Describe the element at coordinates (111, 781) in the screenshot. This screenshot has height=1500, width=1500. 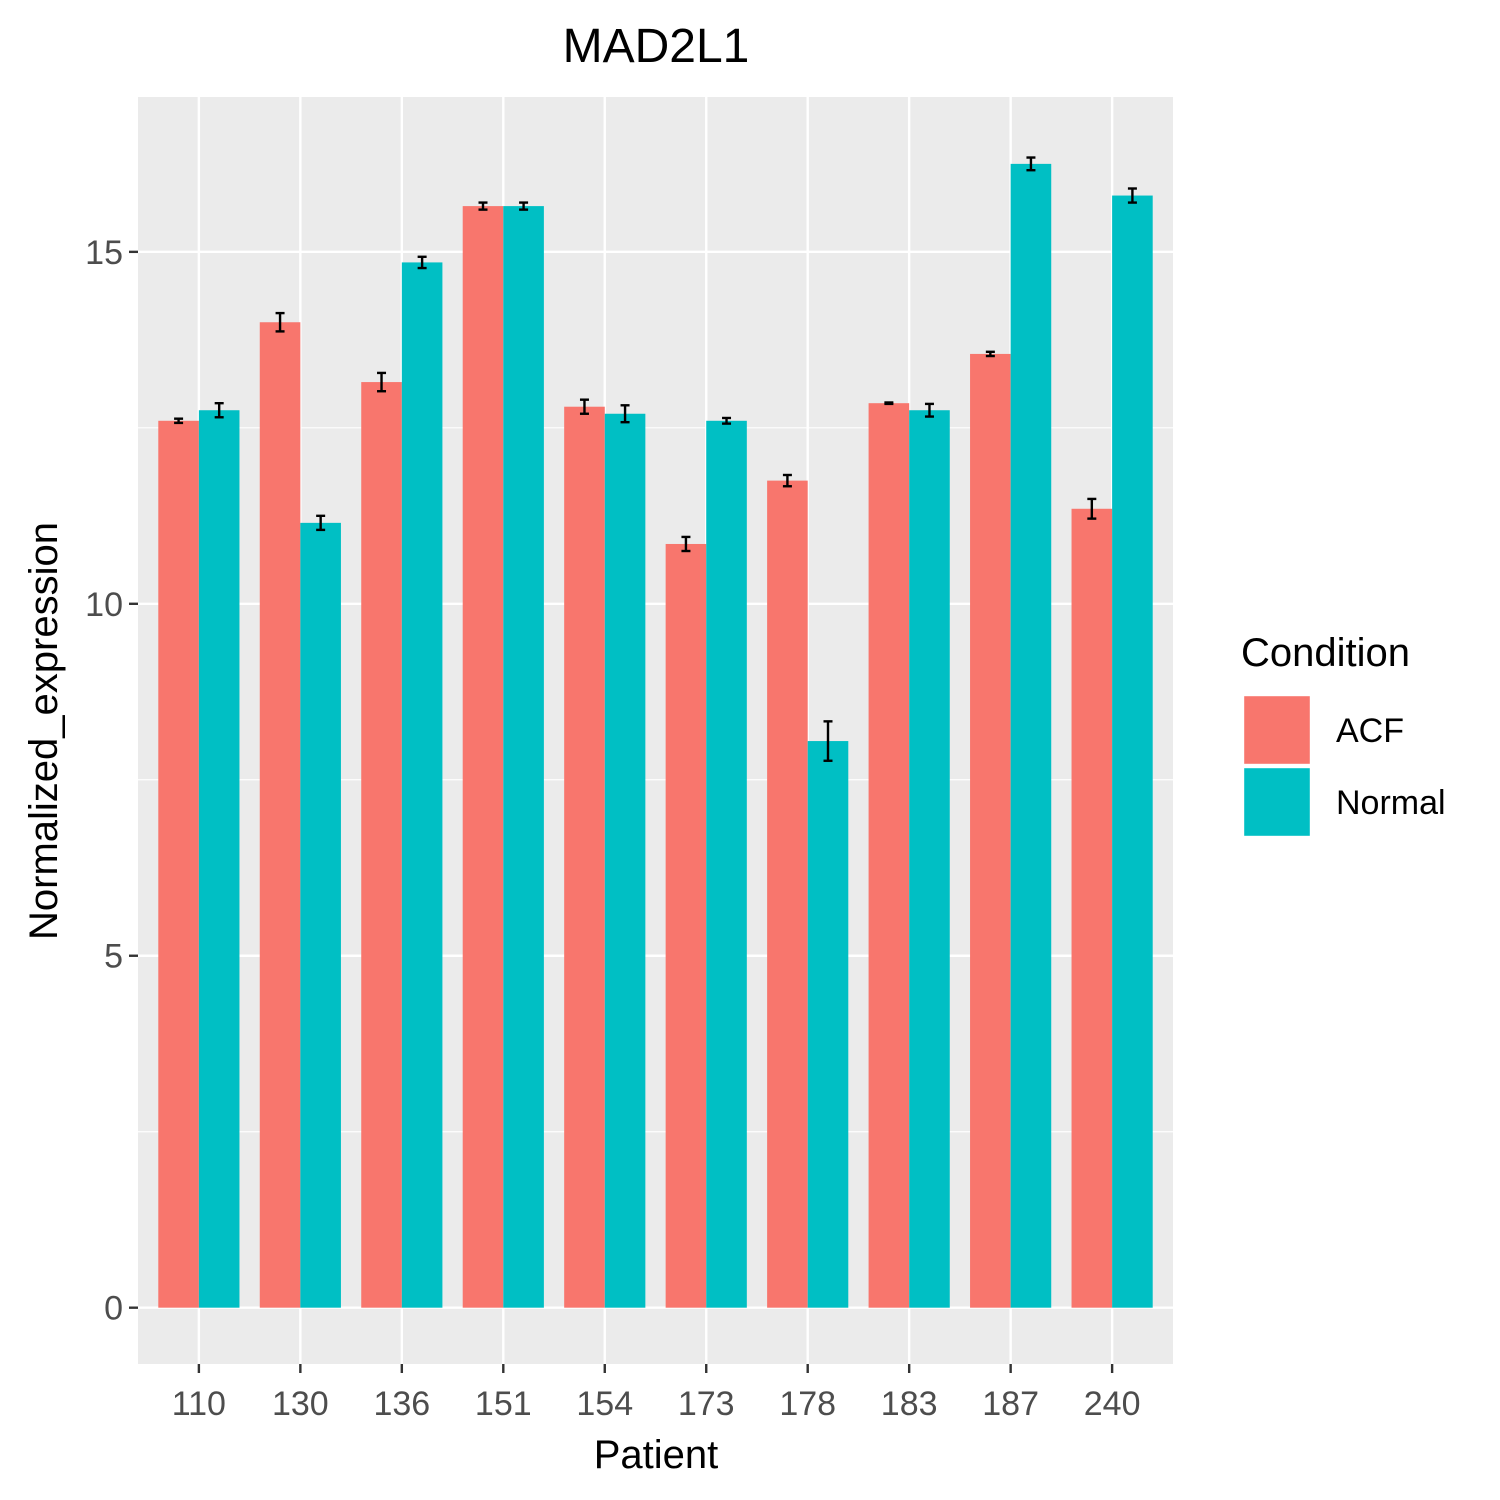
I see `y-axis: 0 5 10 15` at that location.